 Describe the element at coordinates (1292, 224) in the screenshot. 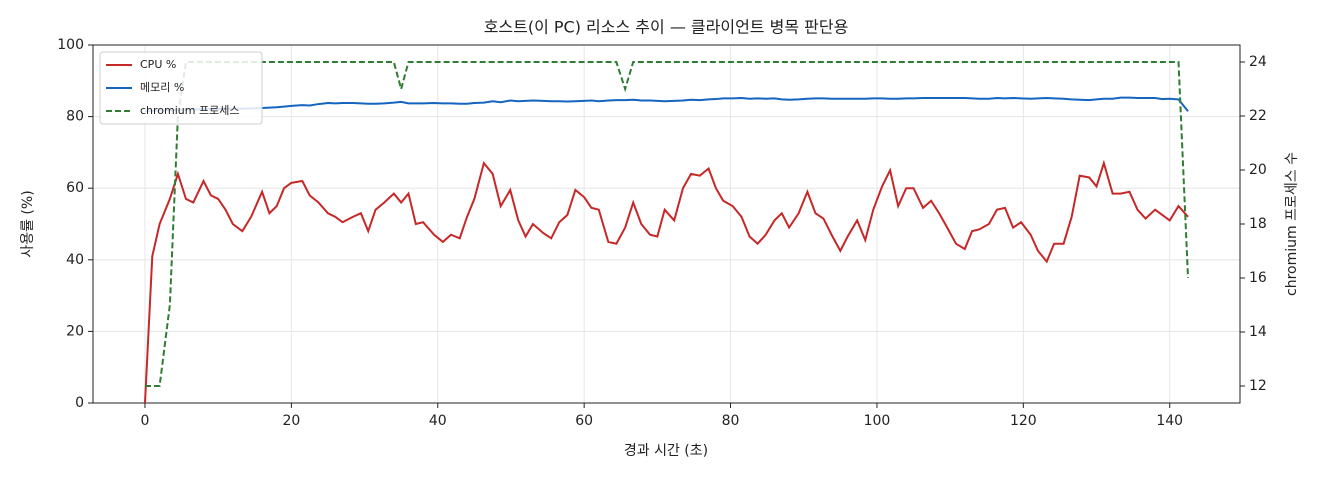

I see `y2-axis-label: chromium 프로세스 수` at that location.